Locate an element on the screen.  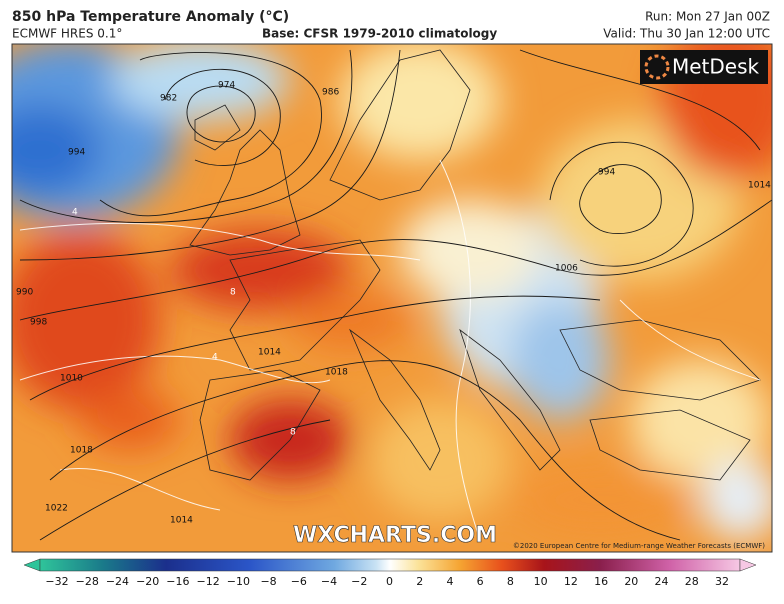
colorbar-label: 8 is located at coordinates (510, 581).